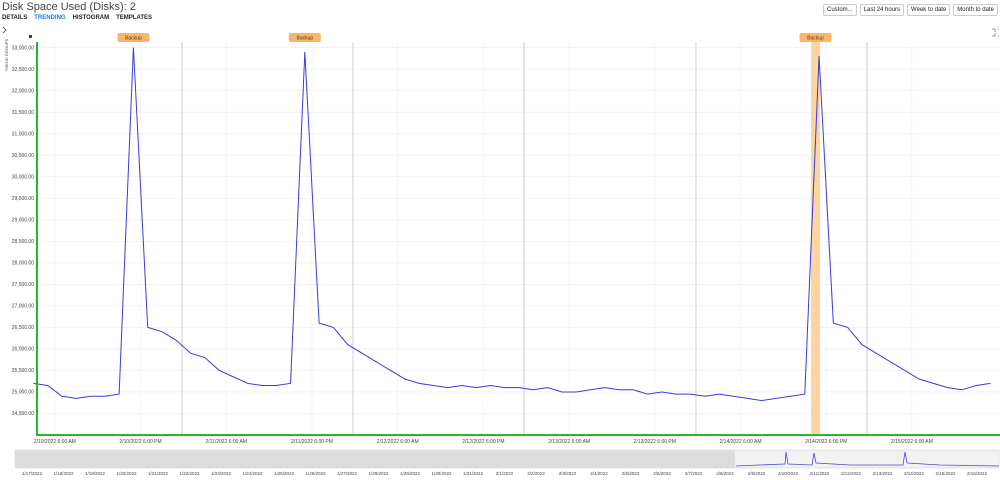 The image size is (1000, 480). What do you see at coordinates (867, 459) in the screenshot?
I see `navigator-line` at bounding box center [867, 459].